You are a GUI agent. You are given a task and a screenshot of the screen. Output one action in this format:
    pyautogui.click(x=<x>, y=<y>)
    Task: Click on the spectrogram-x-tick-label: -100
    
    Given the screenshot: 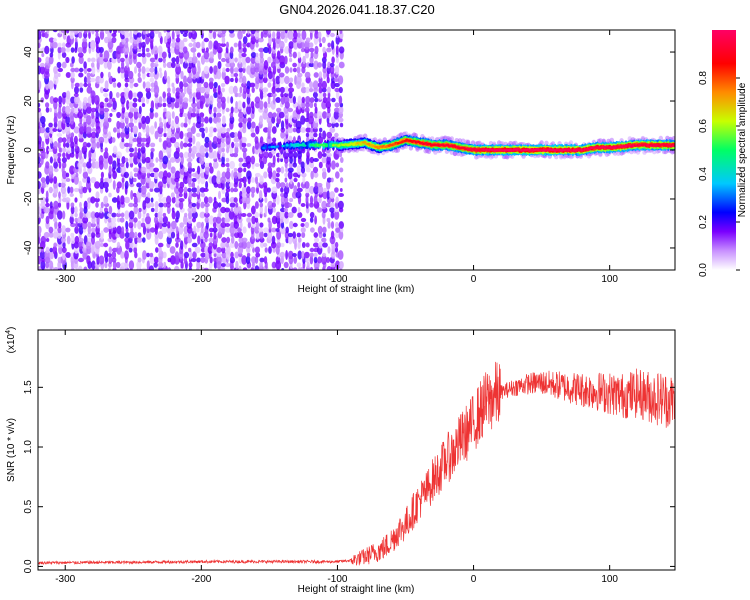 What is the action you would take?
    pyautogui.click(x=337, y=279)
    